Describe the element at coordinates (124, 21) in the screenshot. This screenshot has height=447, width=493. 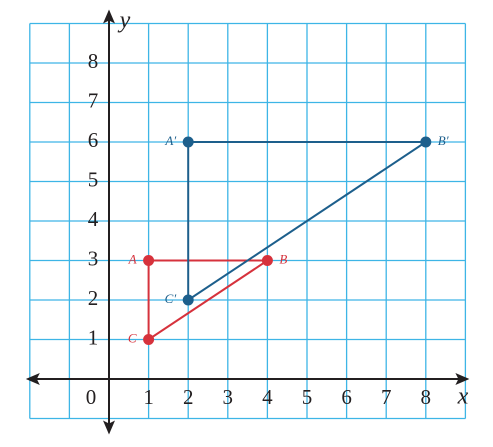
I see `y-axis-label: y` at that location.